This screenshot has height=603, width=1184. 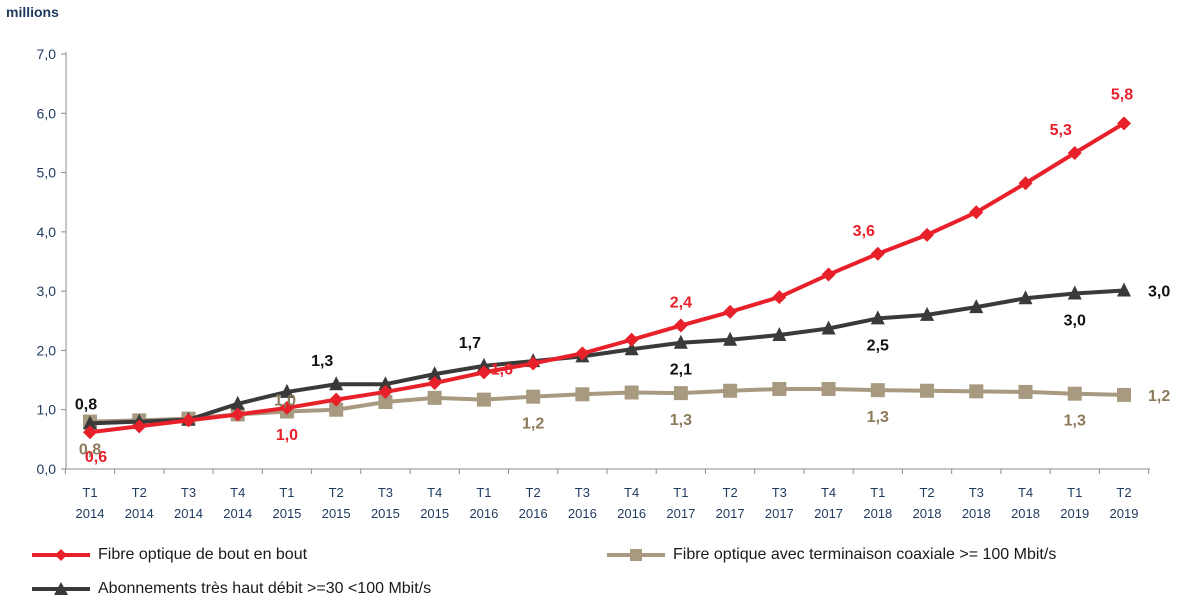 What do you see at coordinates (47, 232) in the screenshot?
I see `y-tick-label: 4,0` at bounding box center [47, 232].